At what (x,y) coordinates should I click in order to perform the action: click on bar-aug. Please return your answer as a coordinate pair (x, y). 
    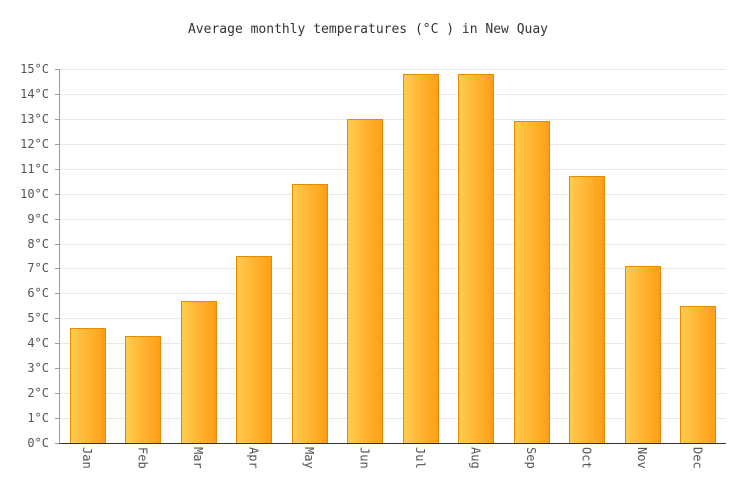
    Looking at the image, I should click on (476, 258).